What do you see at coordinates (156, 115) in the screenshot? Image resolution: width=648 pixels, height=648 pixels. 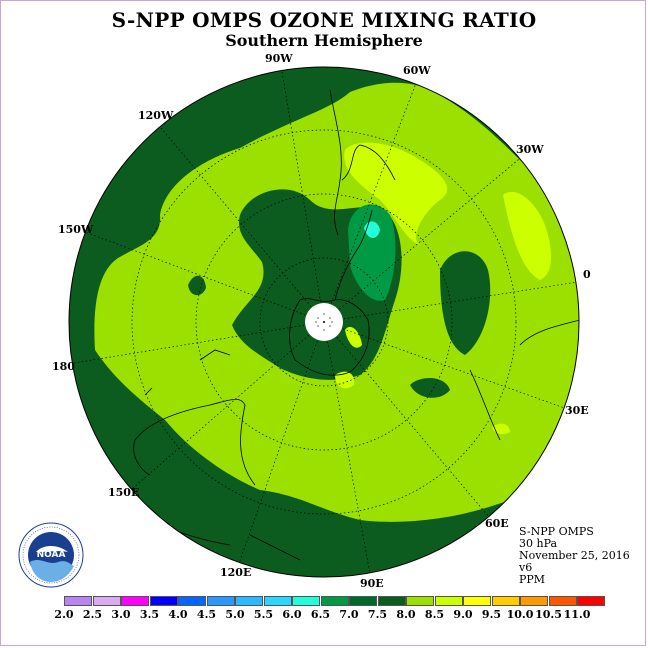 I see `lon-label-120w: 120W` at bounding box center [156, 115].